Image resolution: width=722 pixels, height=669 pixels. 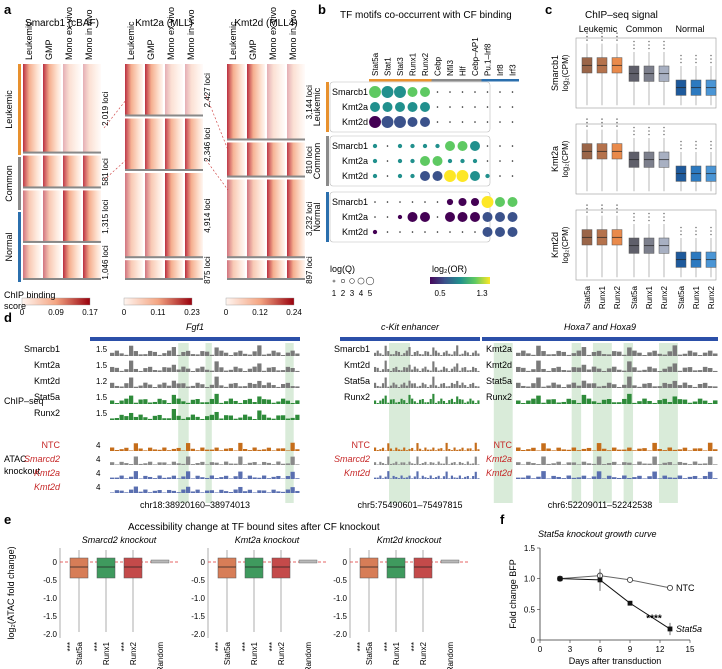 What do you see at coordinates (340, 580) in the screenshot?
I see `y-tick: -0.5` at bounding box center [340, 580].